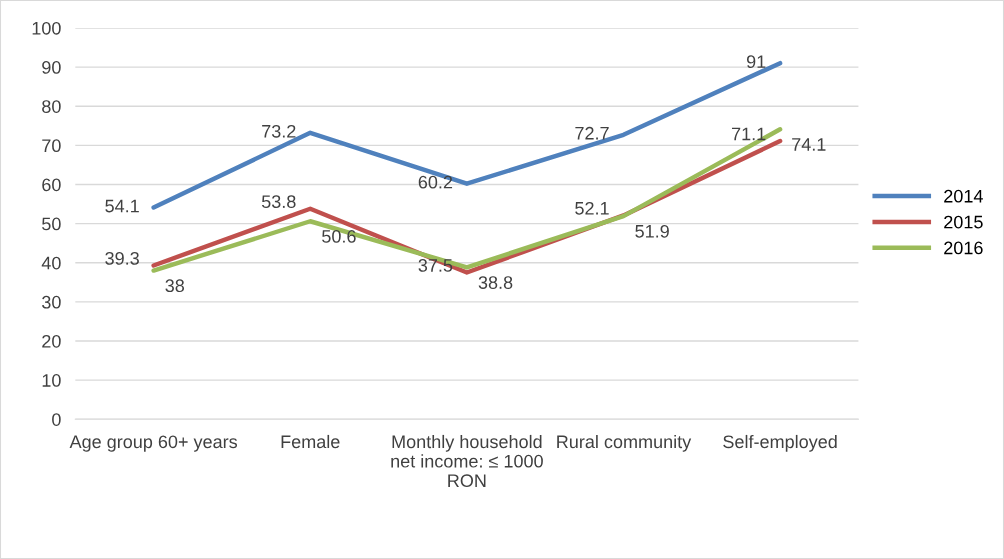 This screenshot has height=559, width=1004. Describe the element at coordinates (153, 443) in the screenshot. I see `x-tick-label: Age group 60+ years` at that location.